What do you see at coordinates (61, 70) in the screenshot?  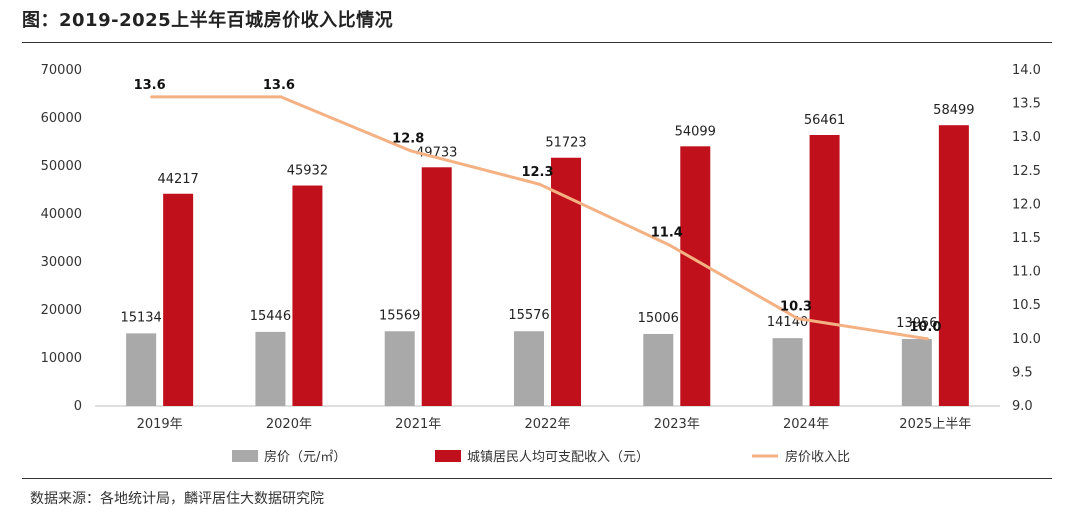 I see `left-y-tick-label: 70000` at bounding box center [61, 70].